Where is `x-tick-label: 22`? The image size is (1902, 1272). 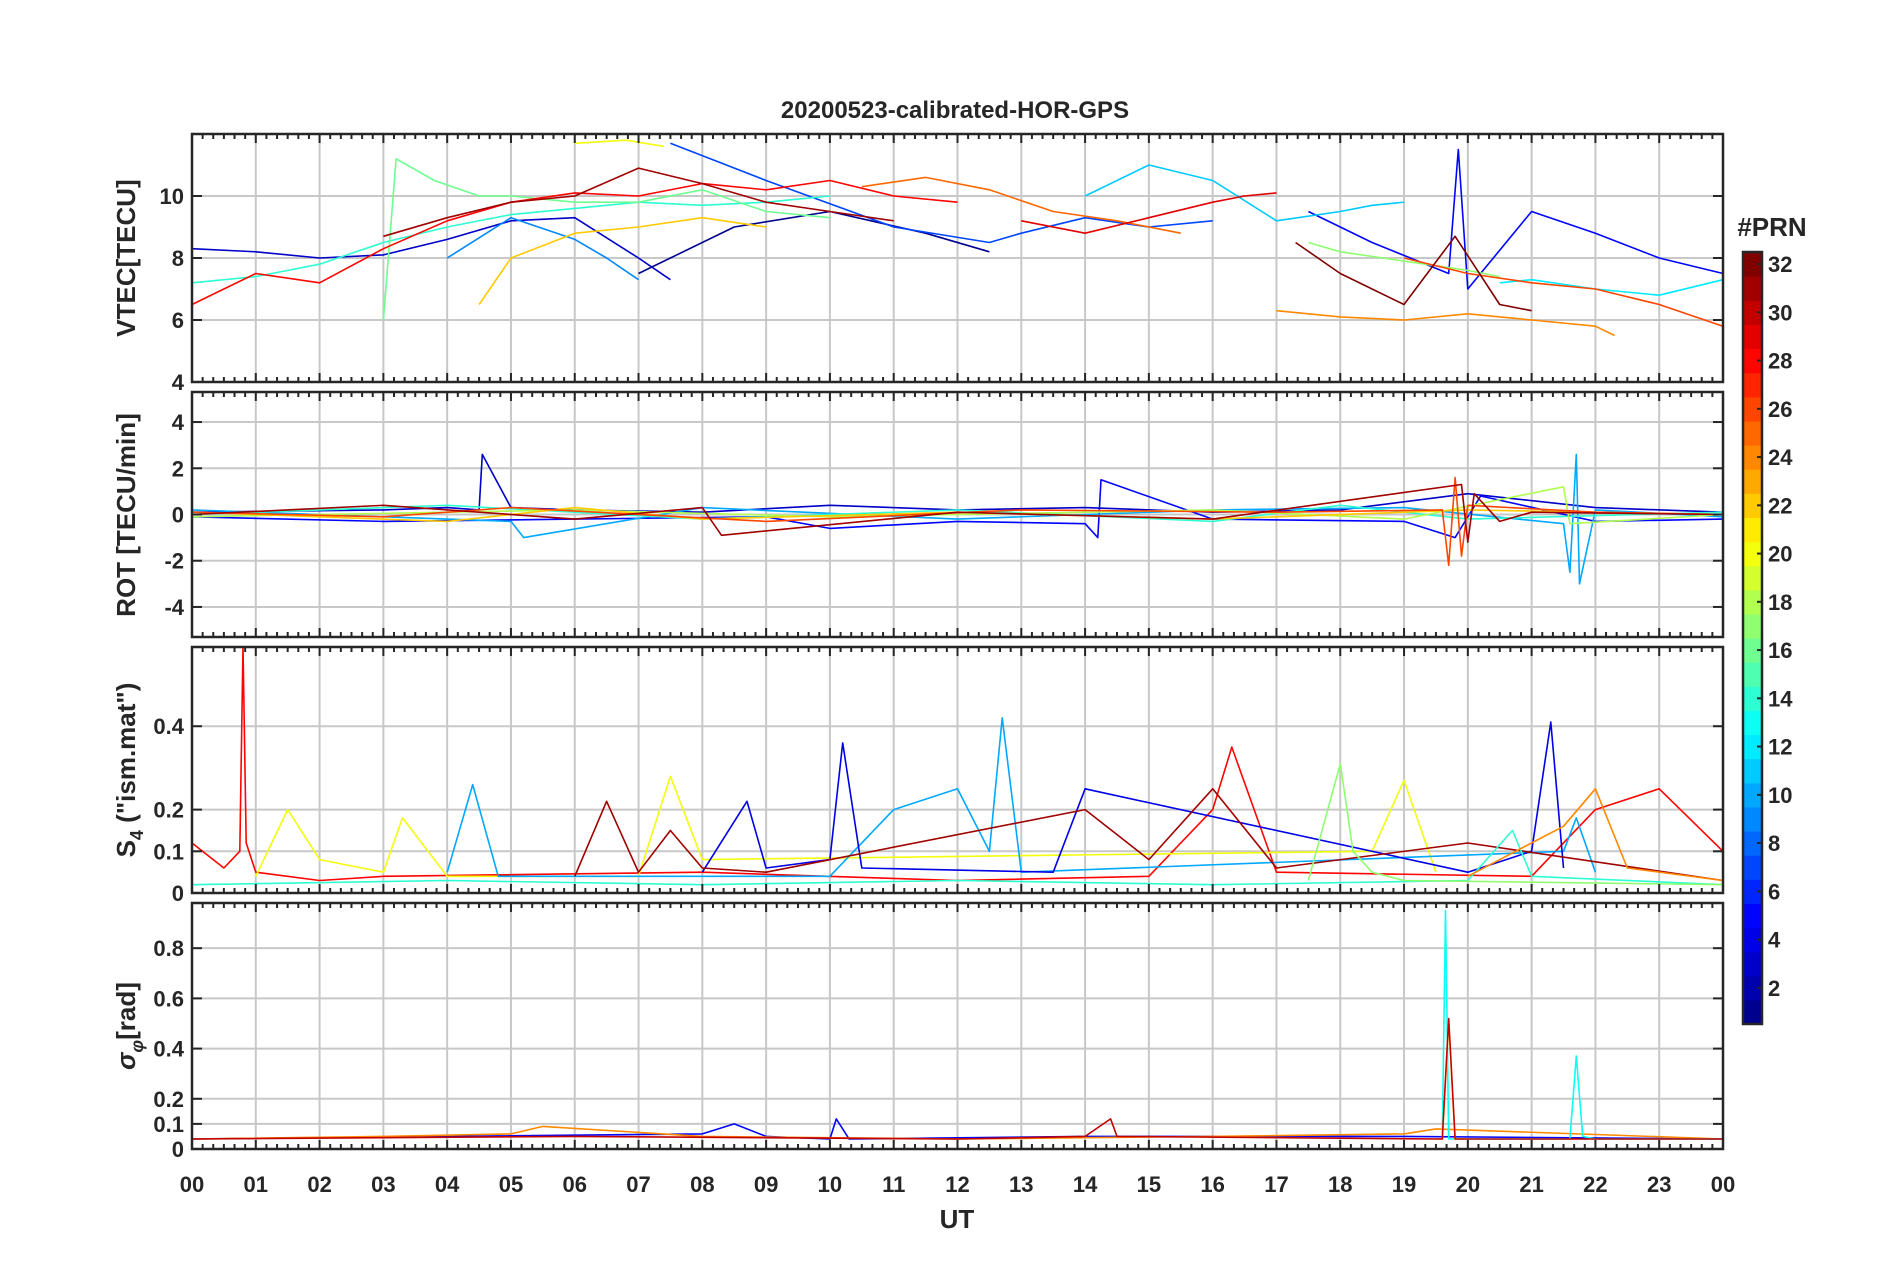 x-tick-label: 22 is located at coordinates (1595, 1184).